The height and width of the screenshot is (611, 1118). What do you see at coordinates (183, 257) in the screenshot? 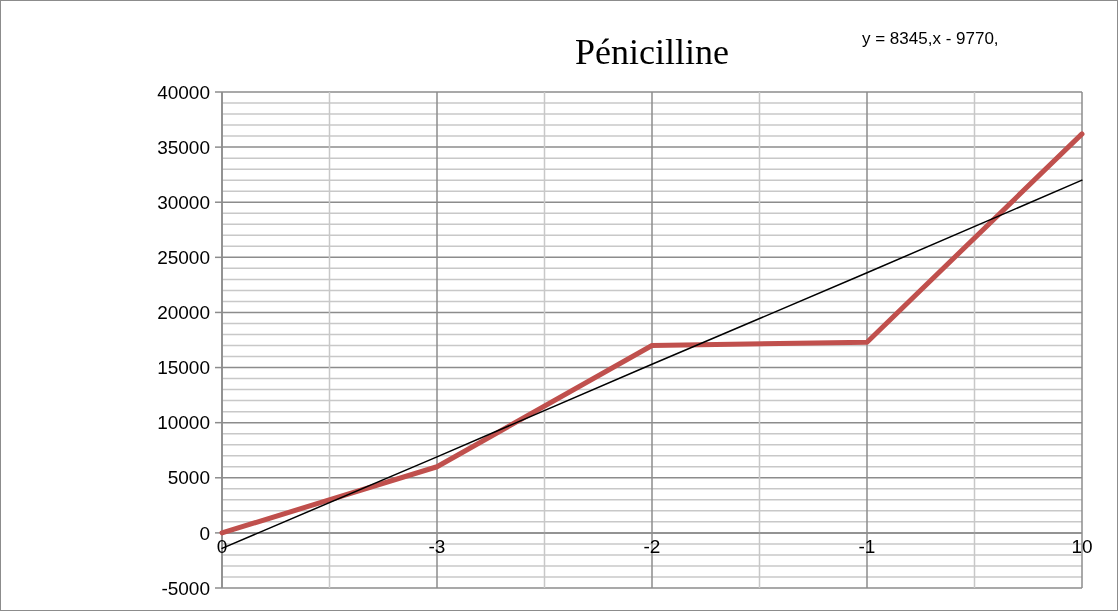
I see `y-tick-label: 25000` at bounding box center [183, 257].